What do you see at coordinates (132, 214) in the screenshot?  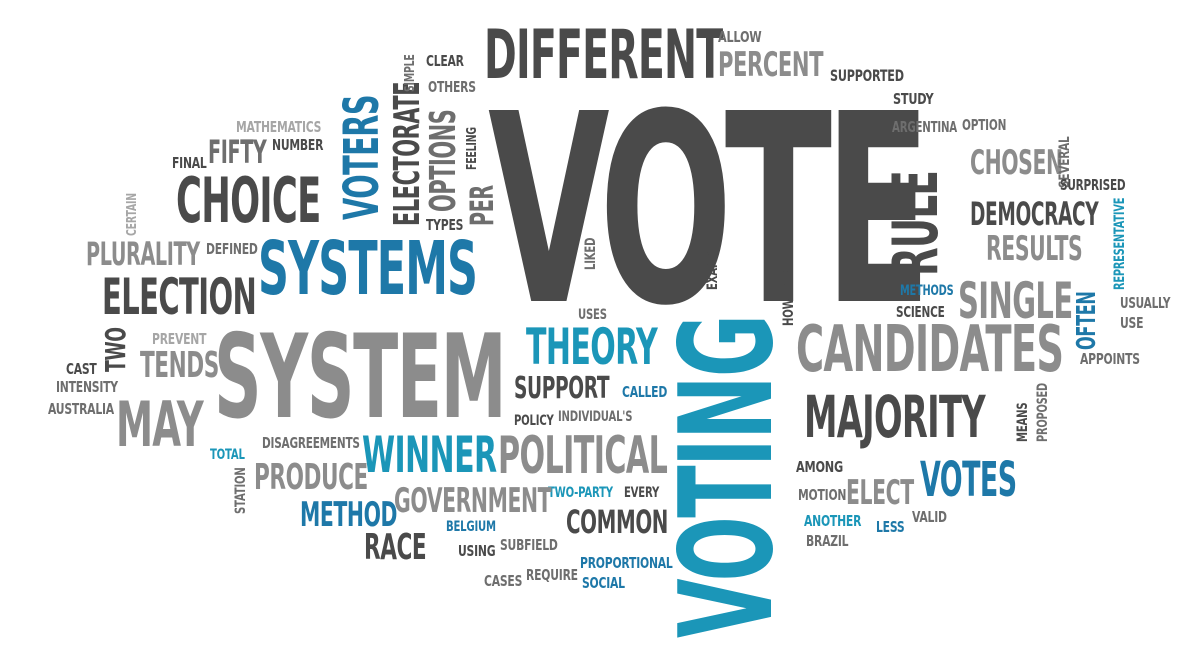 I see `word-certain: CERTAIN` at bounding box center [132, 214].